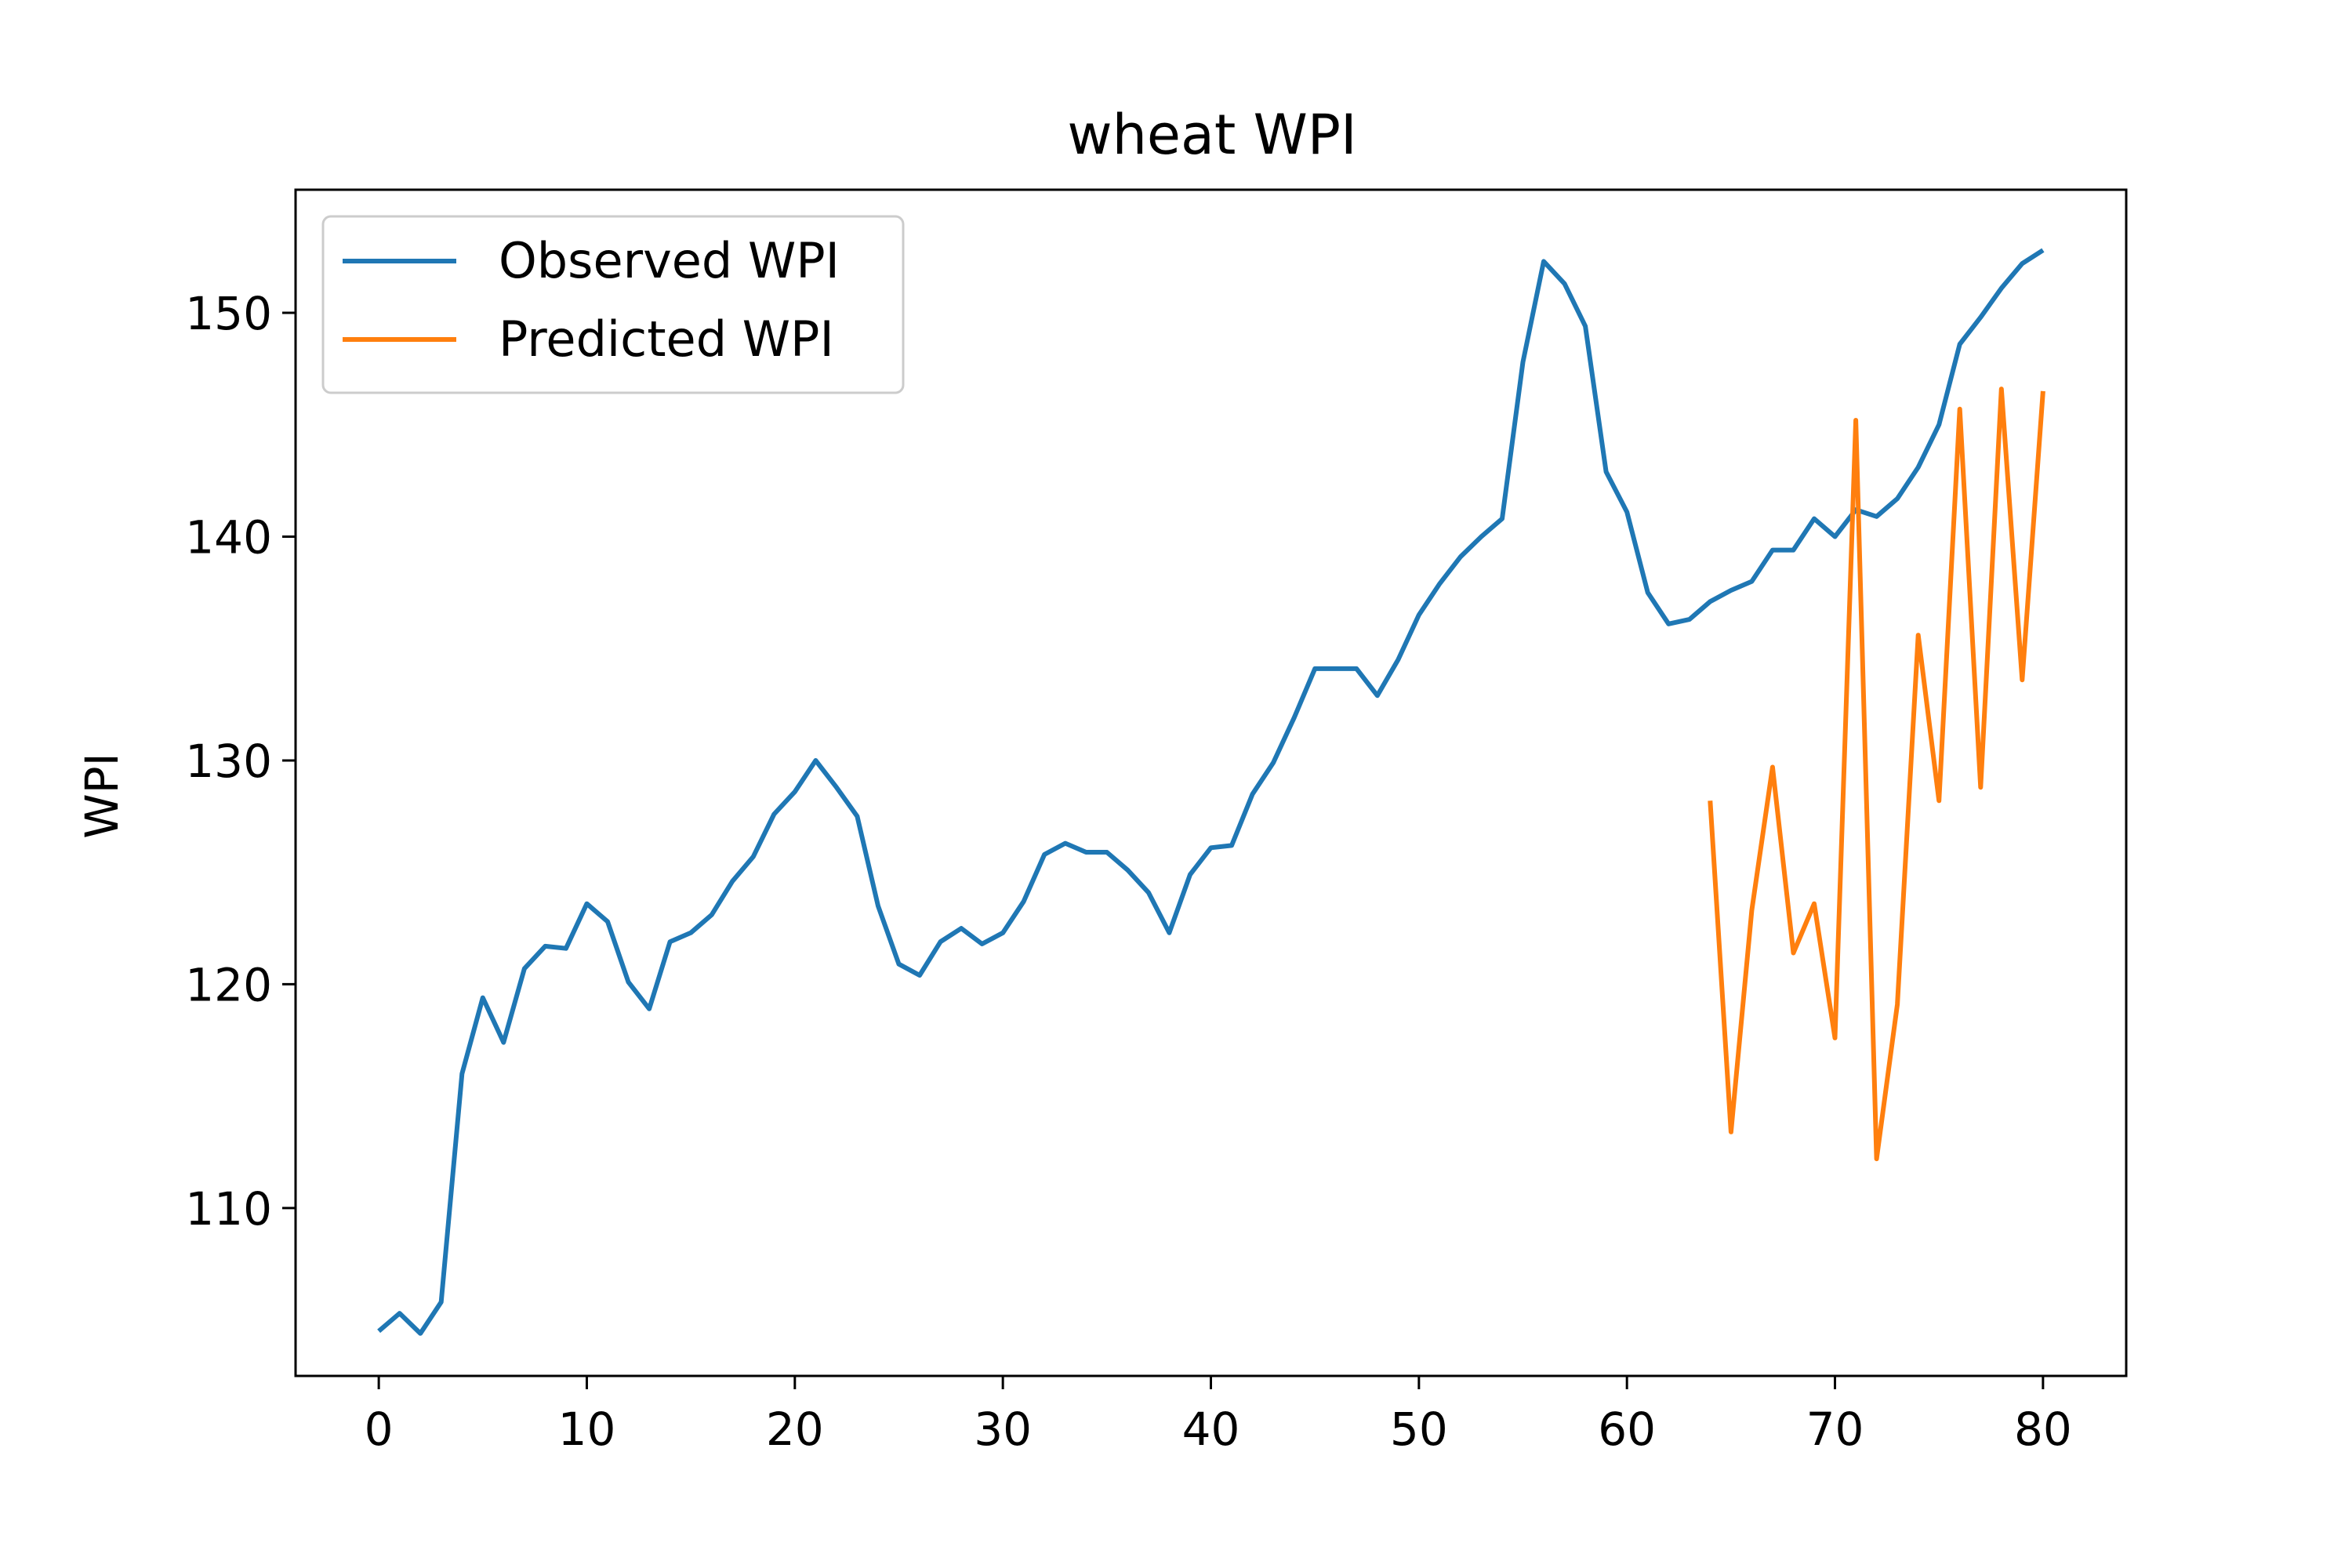  Describe the element at coordinates (666, 339) in the screenshot. I see `legend-label-predicted: Predicted WPI` at that location.